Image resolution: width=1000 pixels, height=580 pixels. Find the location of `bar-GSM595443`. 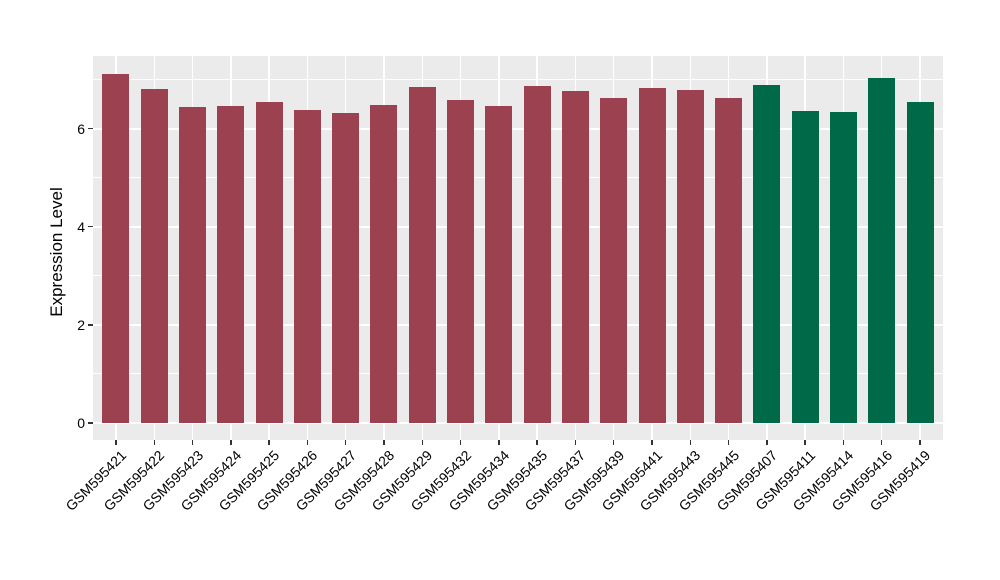

bar-GSM595443 is located at coordinates (690, 256).